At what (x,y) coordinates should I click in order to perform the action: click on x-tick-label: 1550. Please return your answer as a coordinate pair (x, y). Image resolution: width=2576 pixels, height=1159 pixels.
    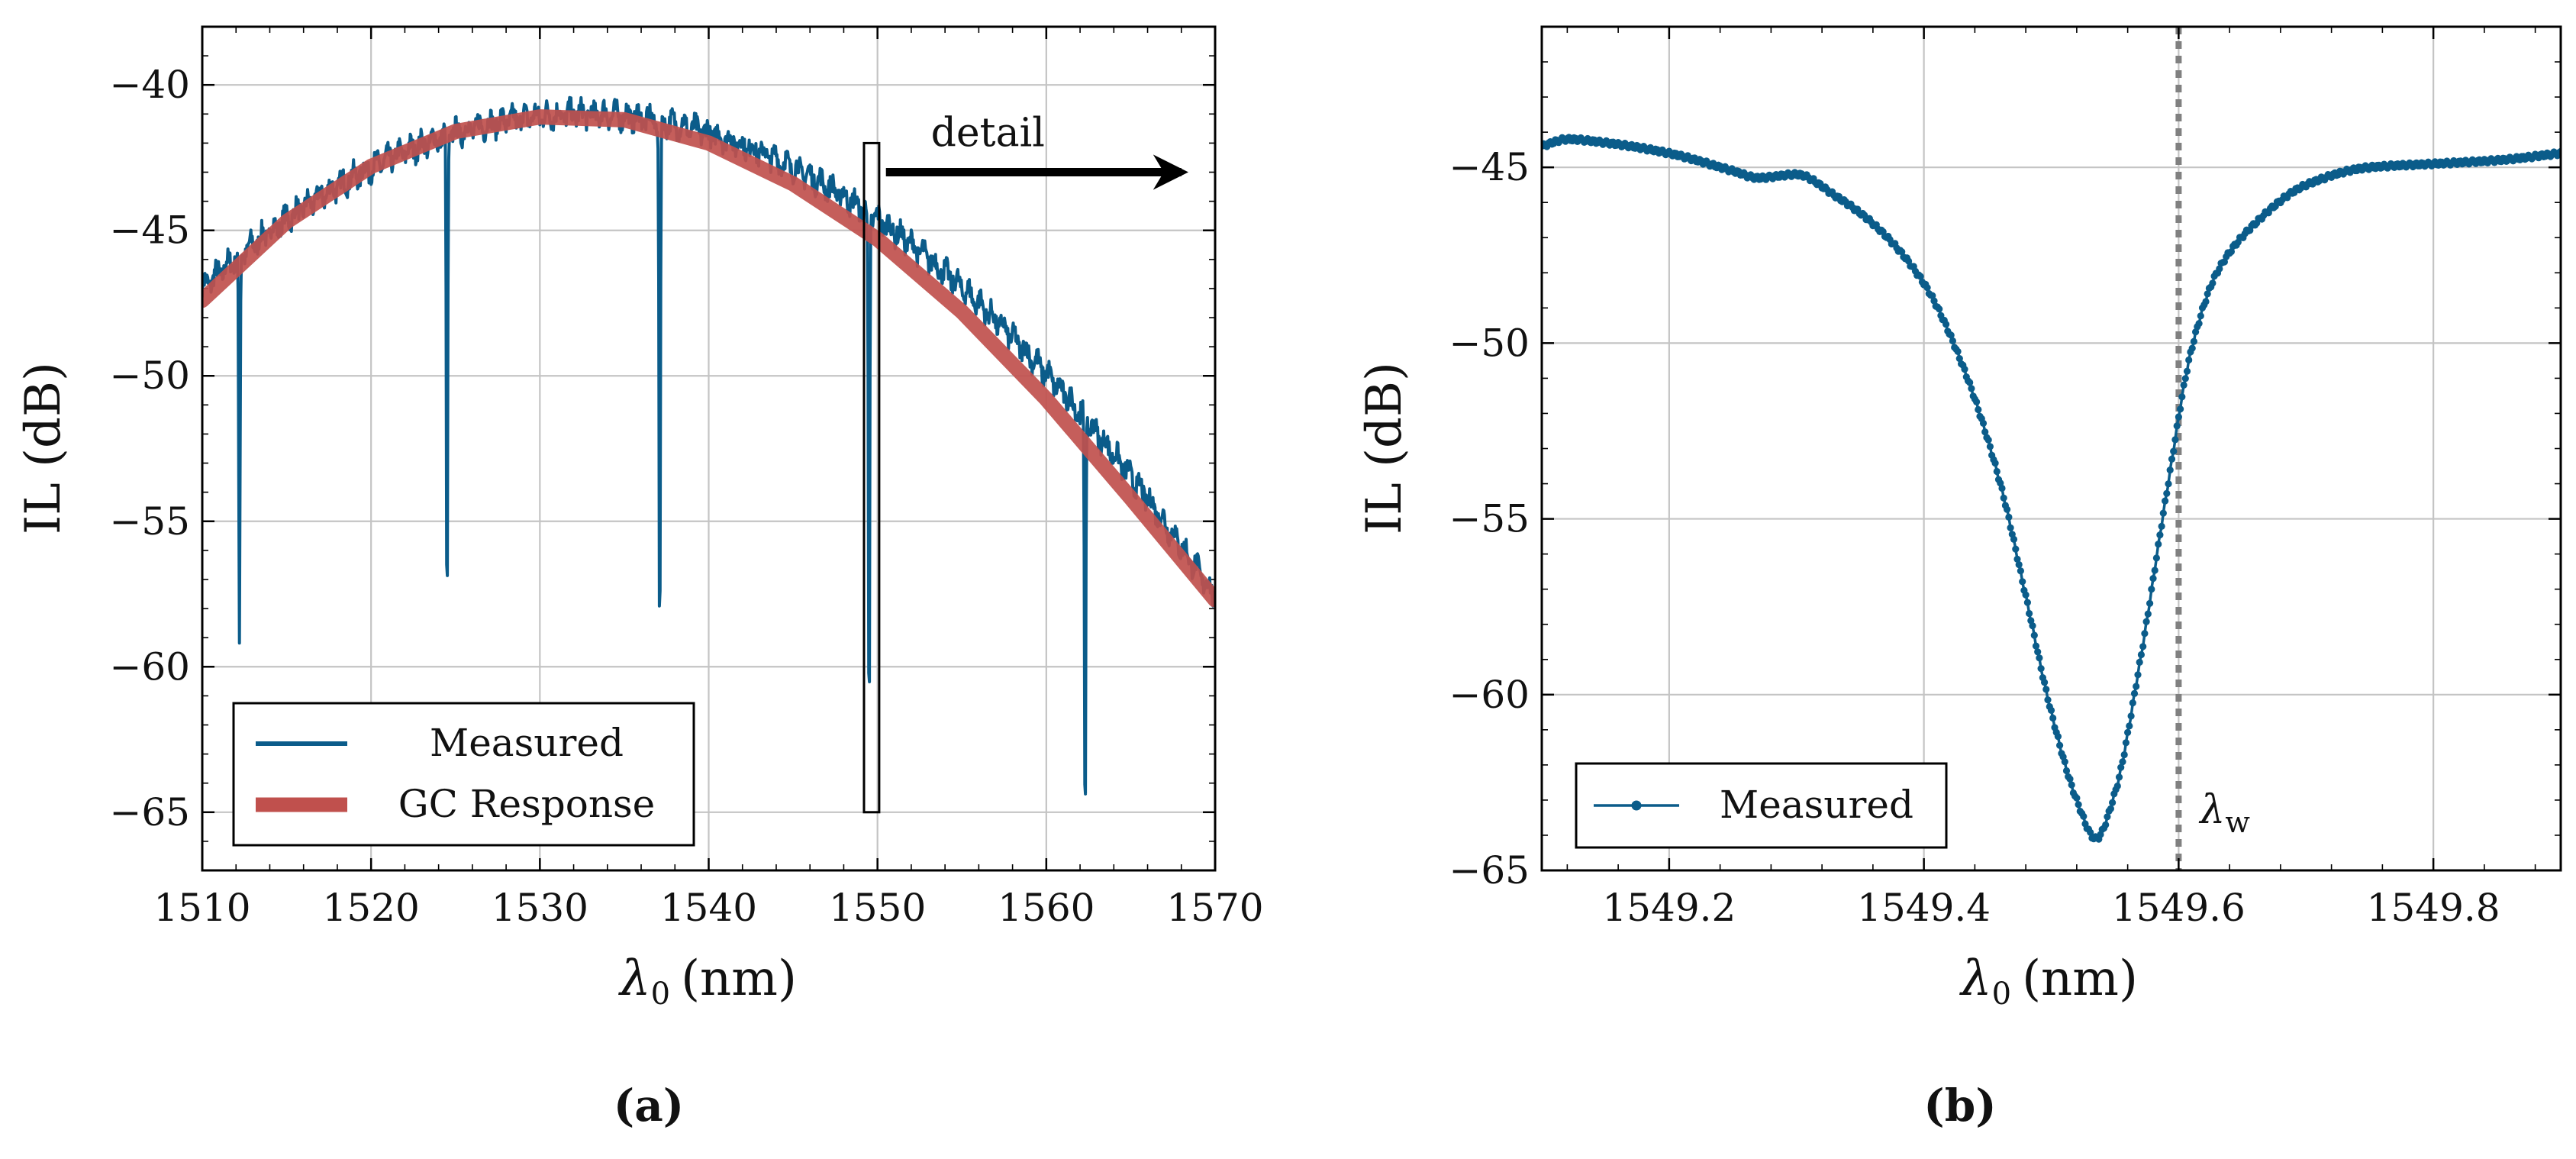
    Looking at the image, I should click on (878, 908).